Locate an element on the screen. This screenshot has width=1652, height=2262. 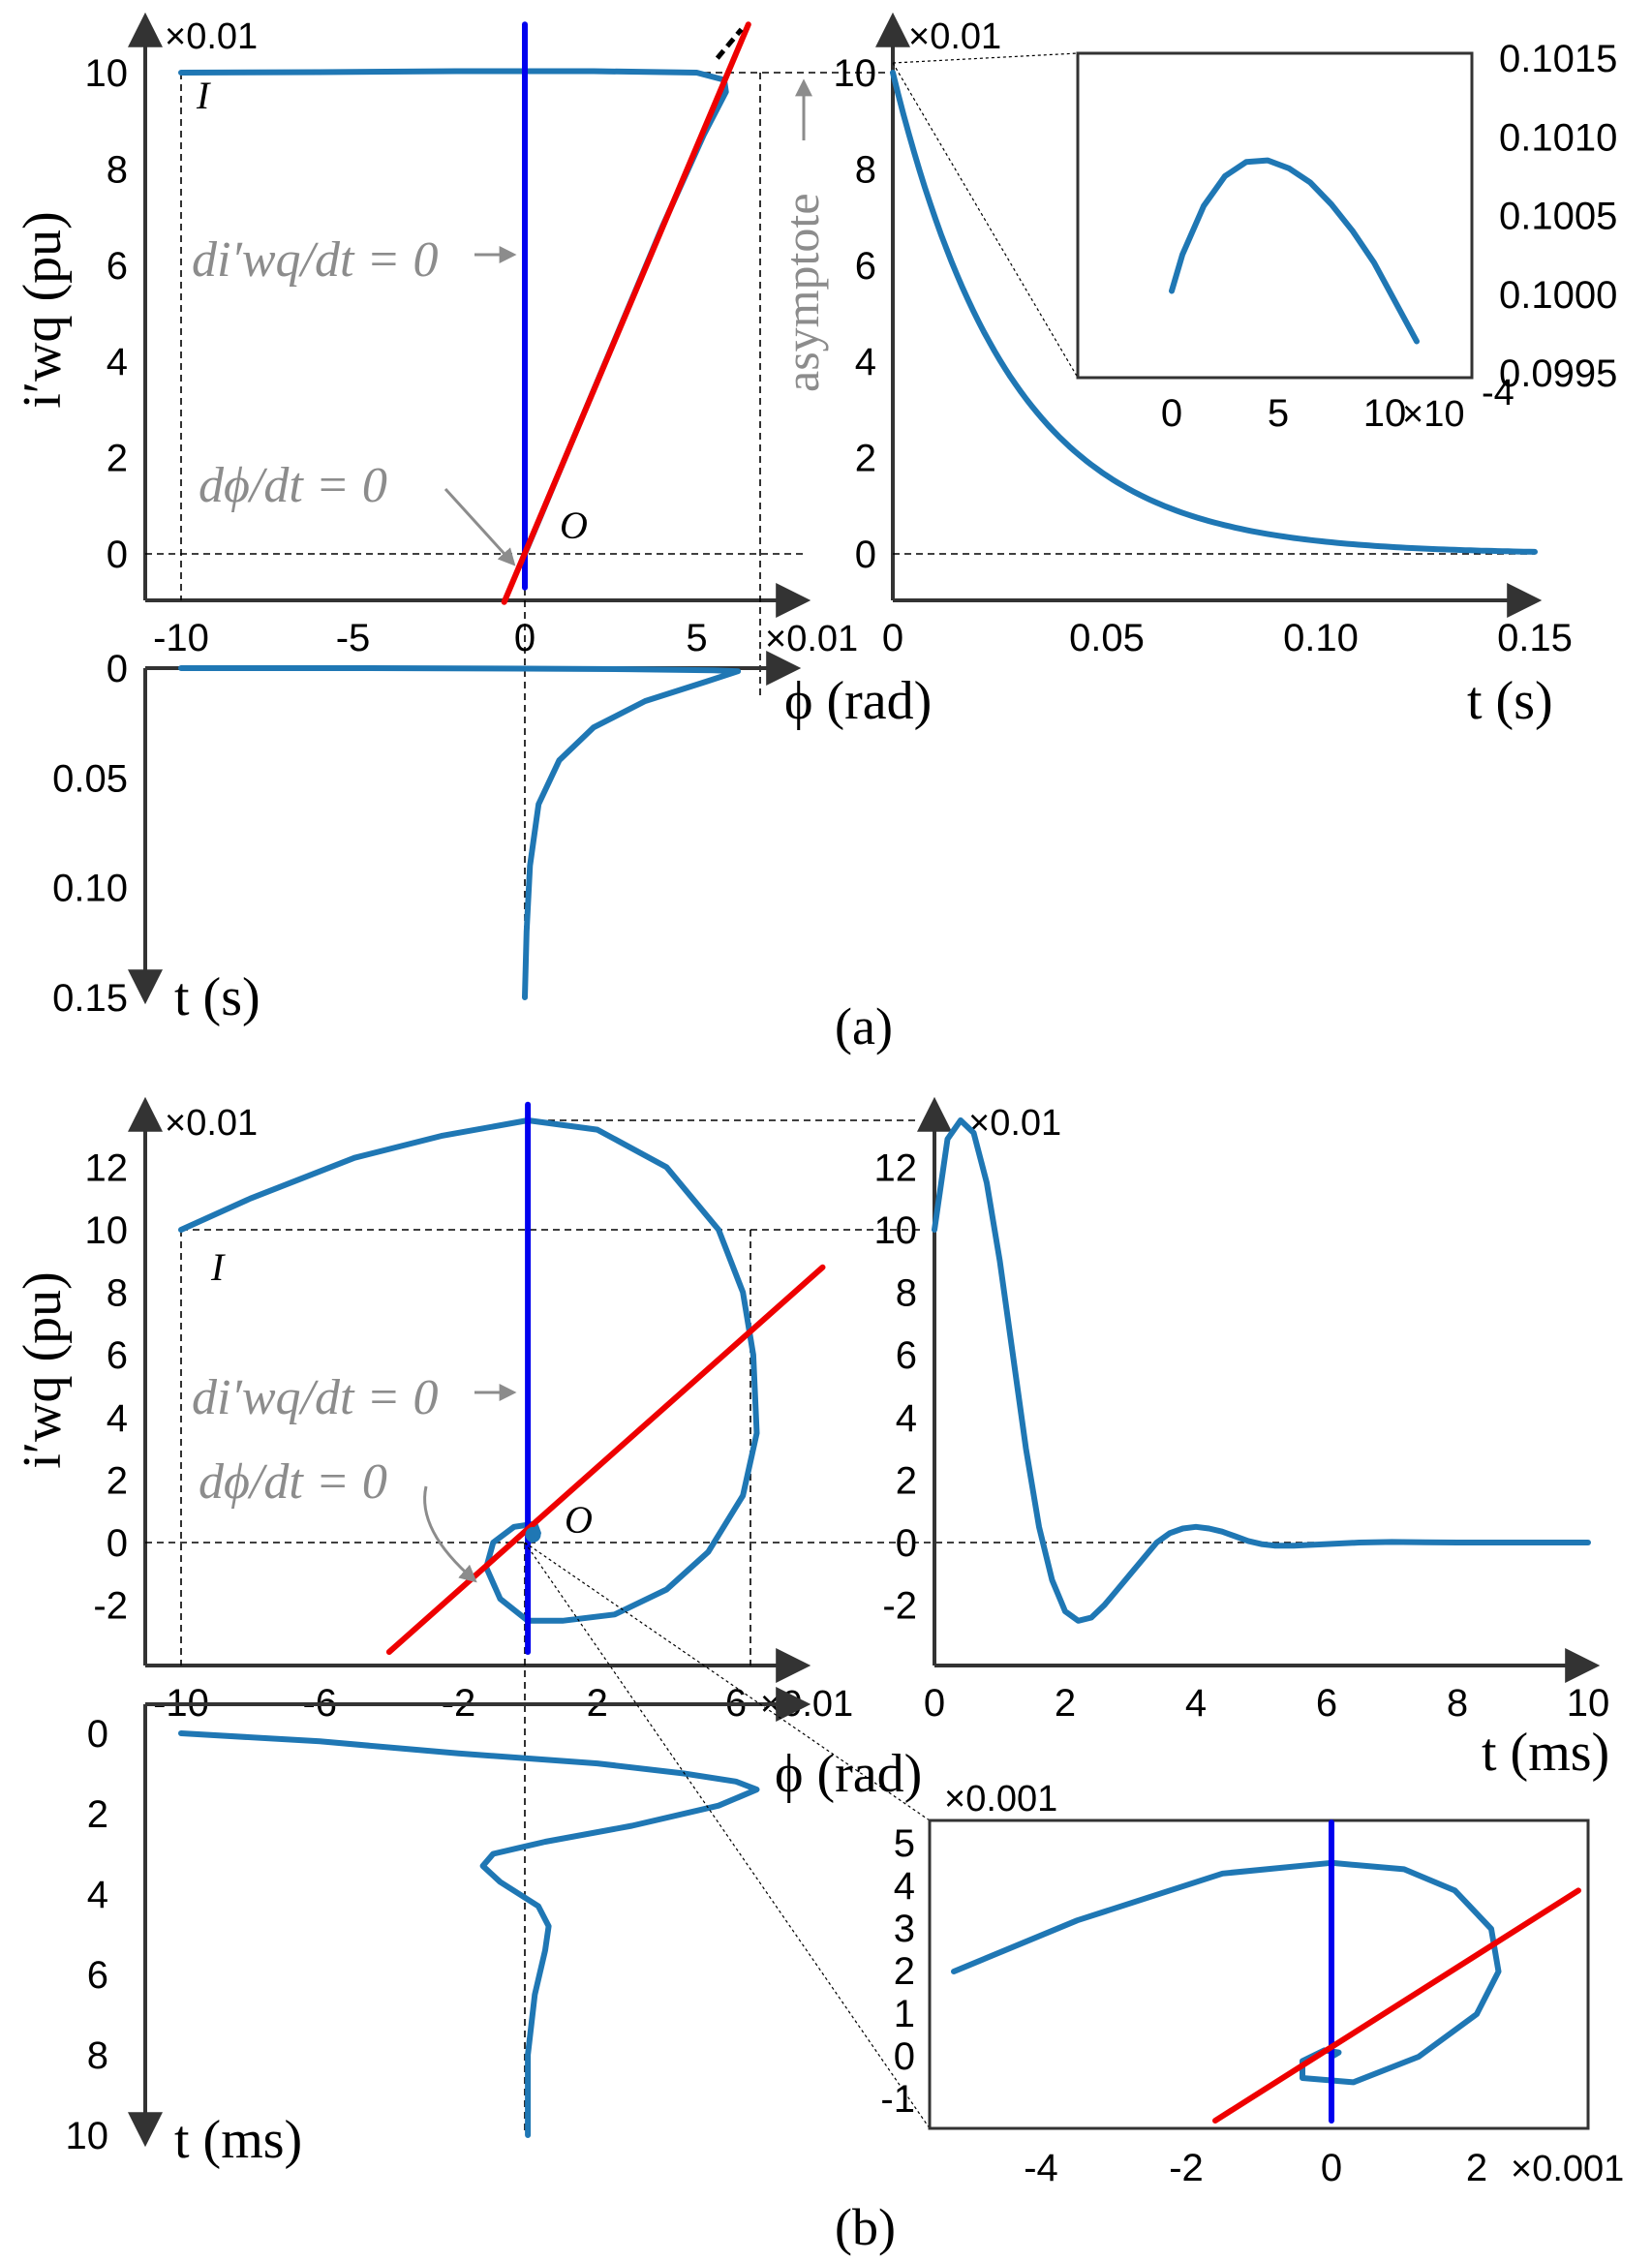
b-time-x-label: t (ms) is located at coordinates (1545, 1753).